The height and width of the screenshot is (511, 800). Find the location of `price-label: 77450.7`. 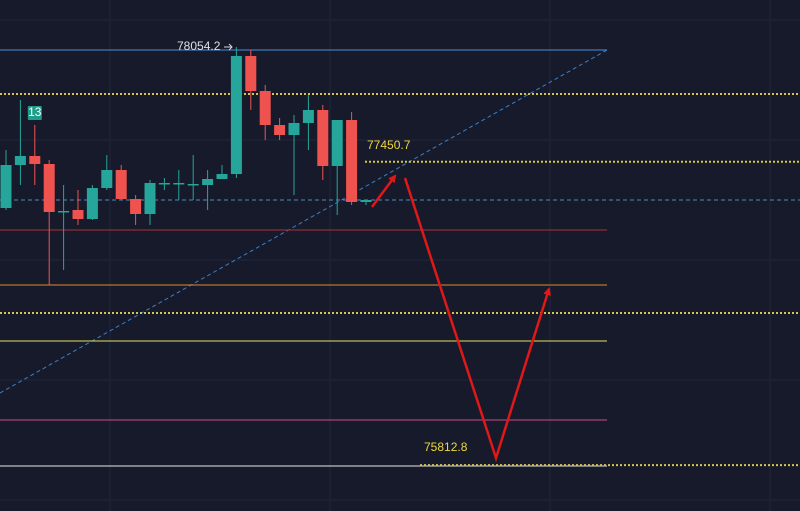

price-label: 77450.7 is located at coordinates (389, 145).